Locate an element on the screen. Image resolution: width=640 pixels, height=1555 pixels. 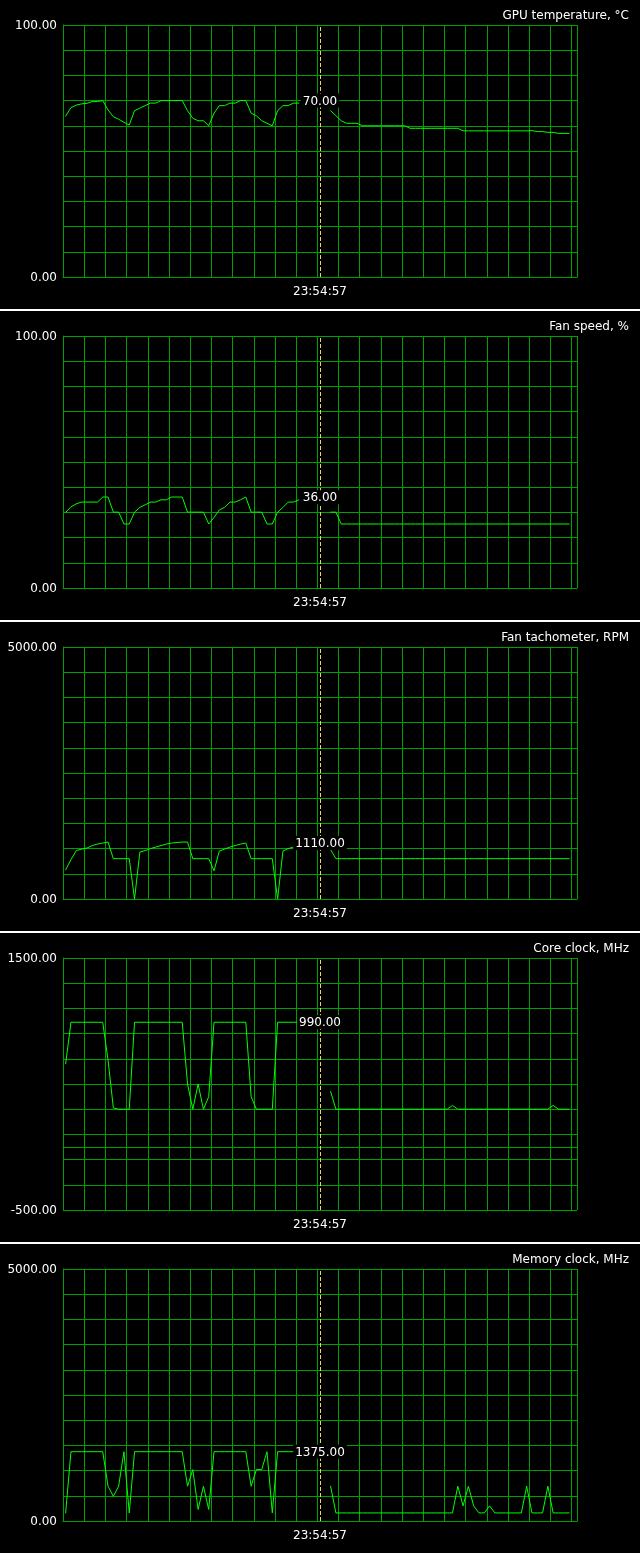
y-tick-label: -500.00 is located at coordinates (33, 1210).